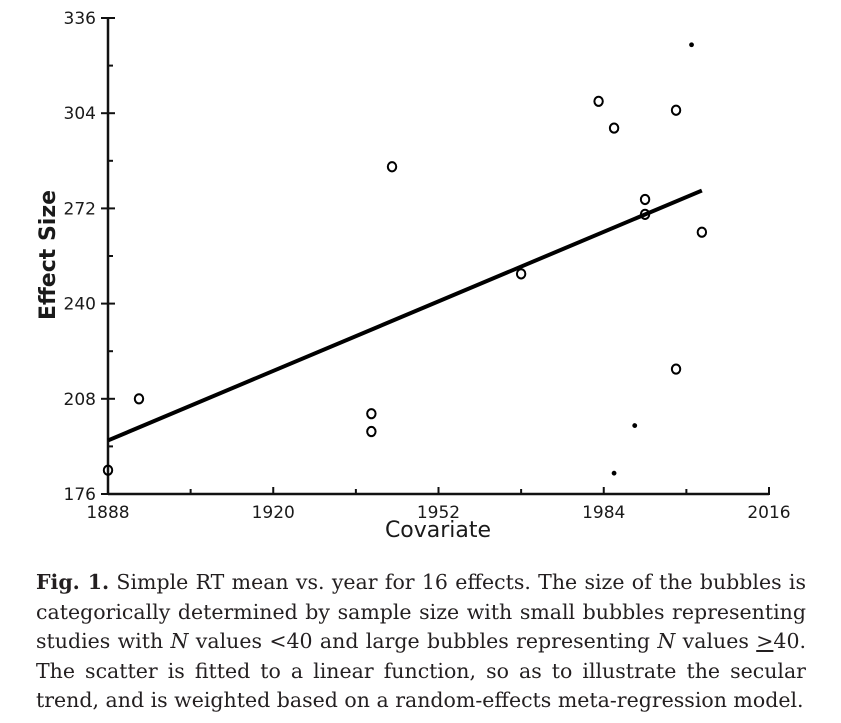 Image resolution: width=841 pixels, height=723 pixels. Describe the element at coordinates (273, 513) in the screenshot. I see `x-tick-label: 1920` at that location.